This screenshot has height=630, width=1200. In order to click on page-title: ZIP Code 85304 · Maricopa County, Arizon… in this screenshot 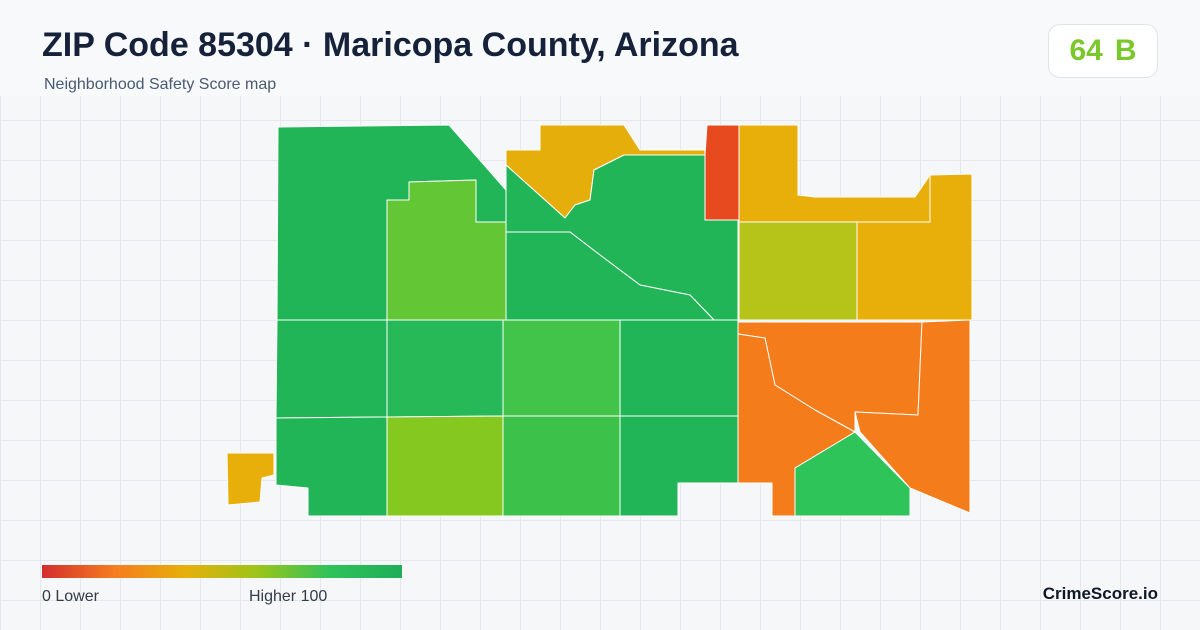, I will do `click(390, 45)`.